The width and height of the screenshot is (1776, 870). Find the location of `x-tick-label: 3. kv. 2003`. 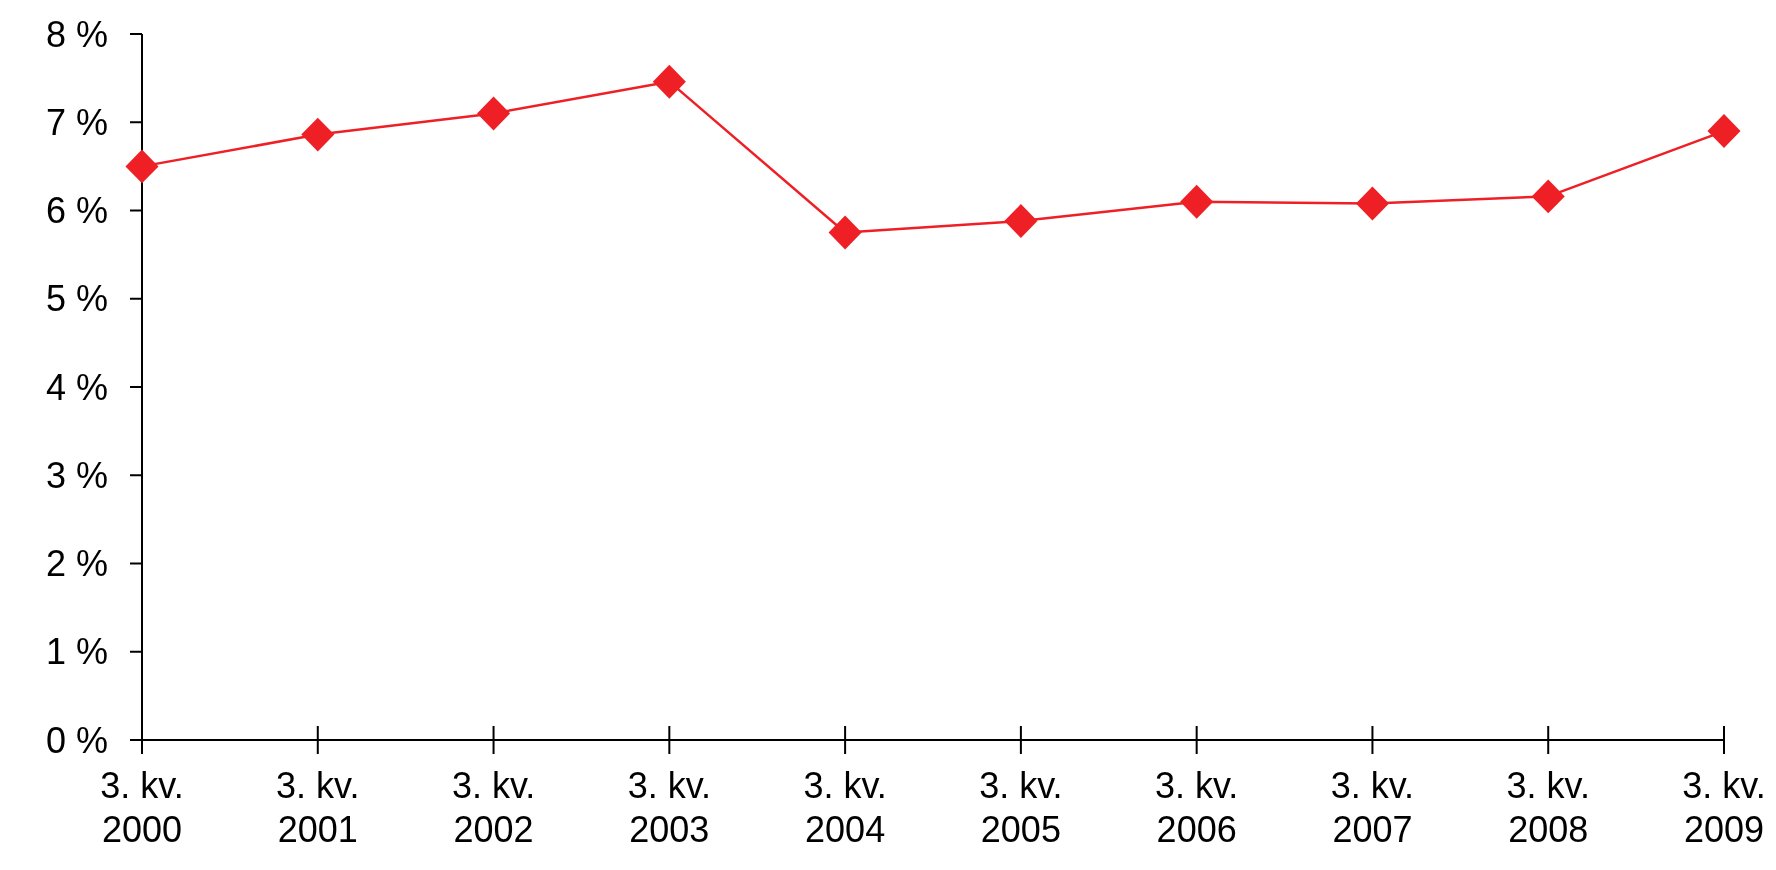

x-tick-label: 3. kv. 2003 is located at coordinates (669, 807).